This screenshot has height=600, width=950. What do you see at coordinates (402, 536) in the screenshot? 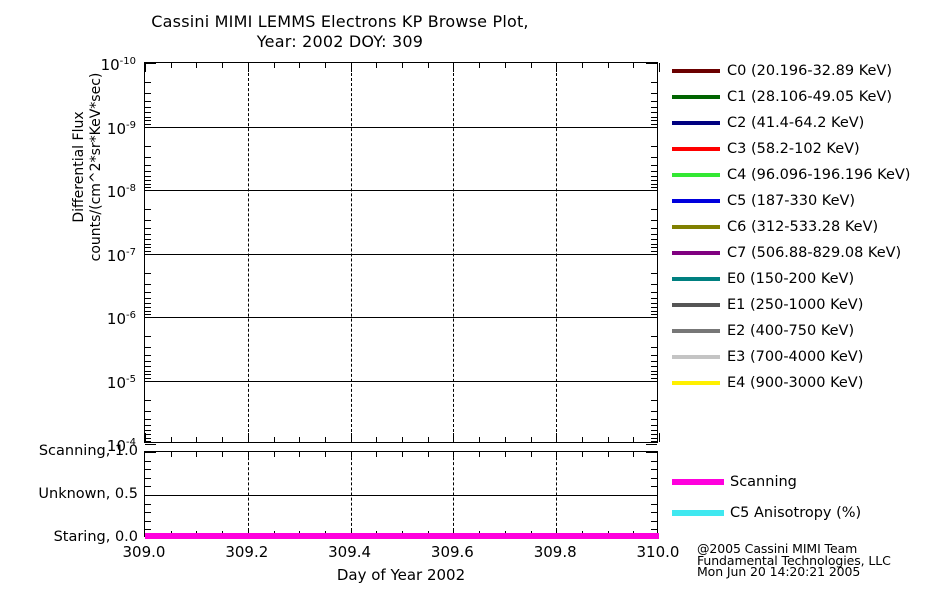
I see `scan-mode-trace` at bounding box center [402, 536].